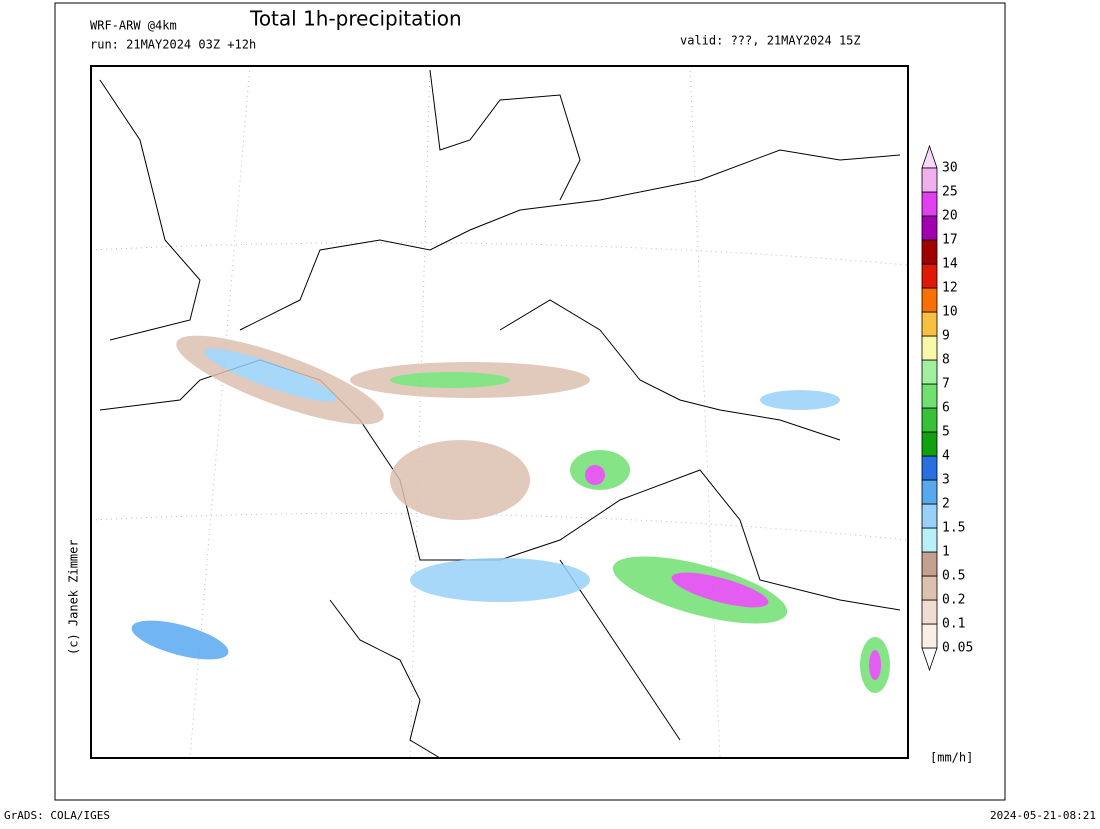 Image resolution: width=1100 pixels, height=829 pixels. Describe the element at coordinates (770, 41) in the screenshot. I see `valid-label: valid: ???, 21MAY2024 15Z` at that location.